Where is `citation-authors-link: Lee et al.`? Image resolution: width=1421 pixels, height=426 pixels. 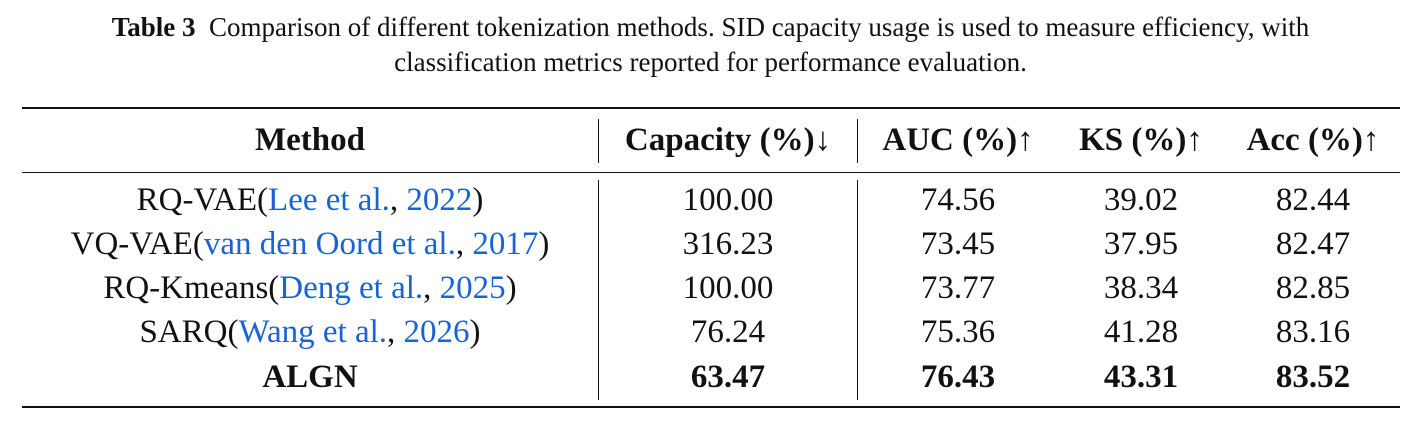
citation-authors-link: Lee et al. is located at coordinates (329, 200).